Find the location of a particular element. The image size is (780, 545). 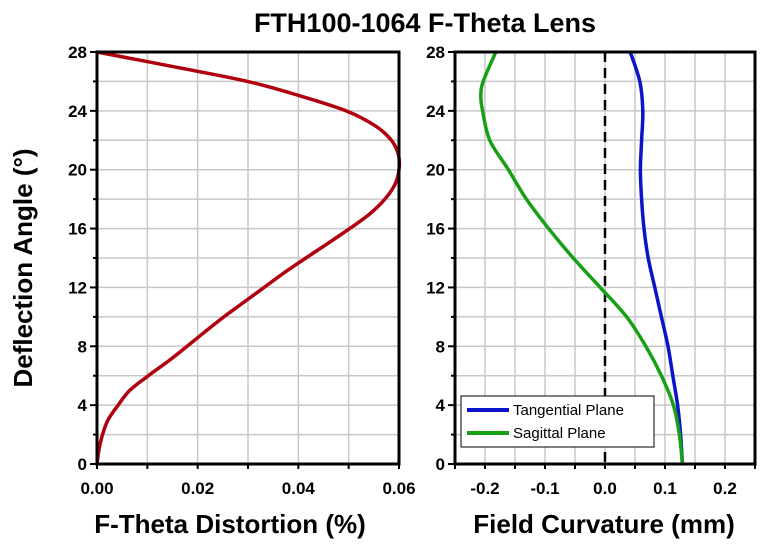

legend-label: Sagittal Plane is located at coordinates (559, 433).